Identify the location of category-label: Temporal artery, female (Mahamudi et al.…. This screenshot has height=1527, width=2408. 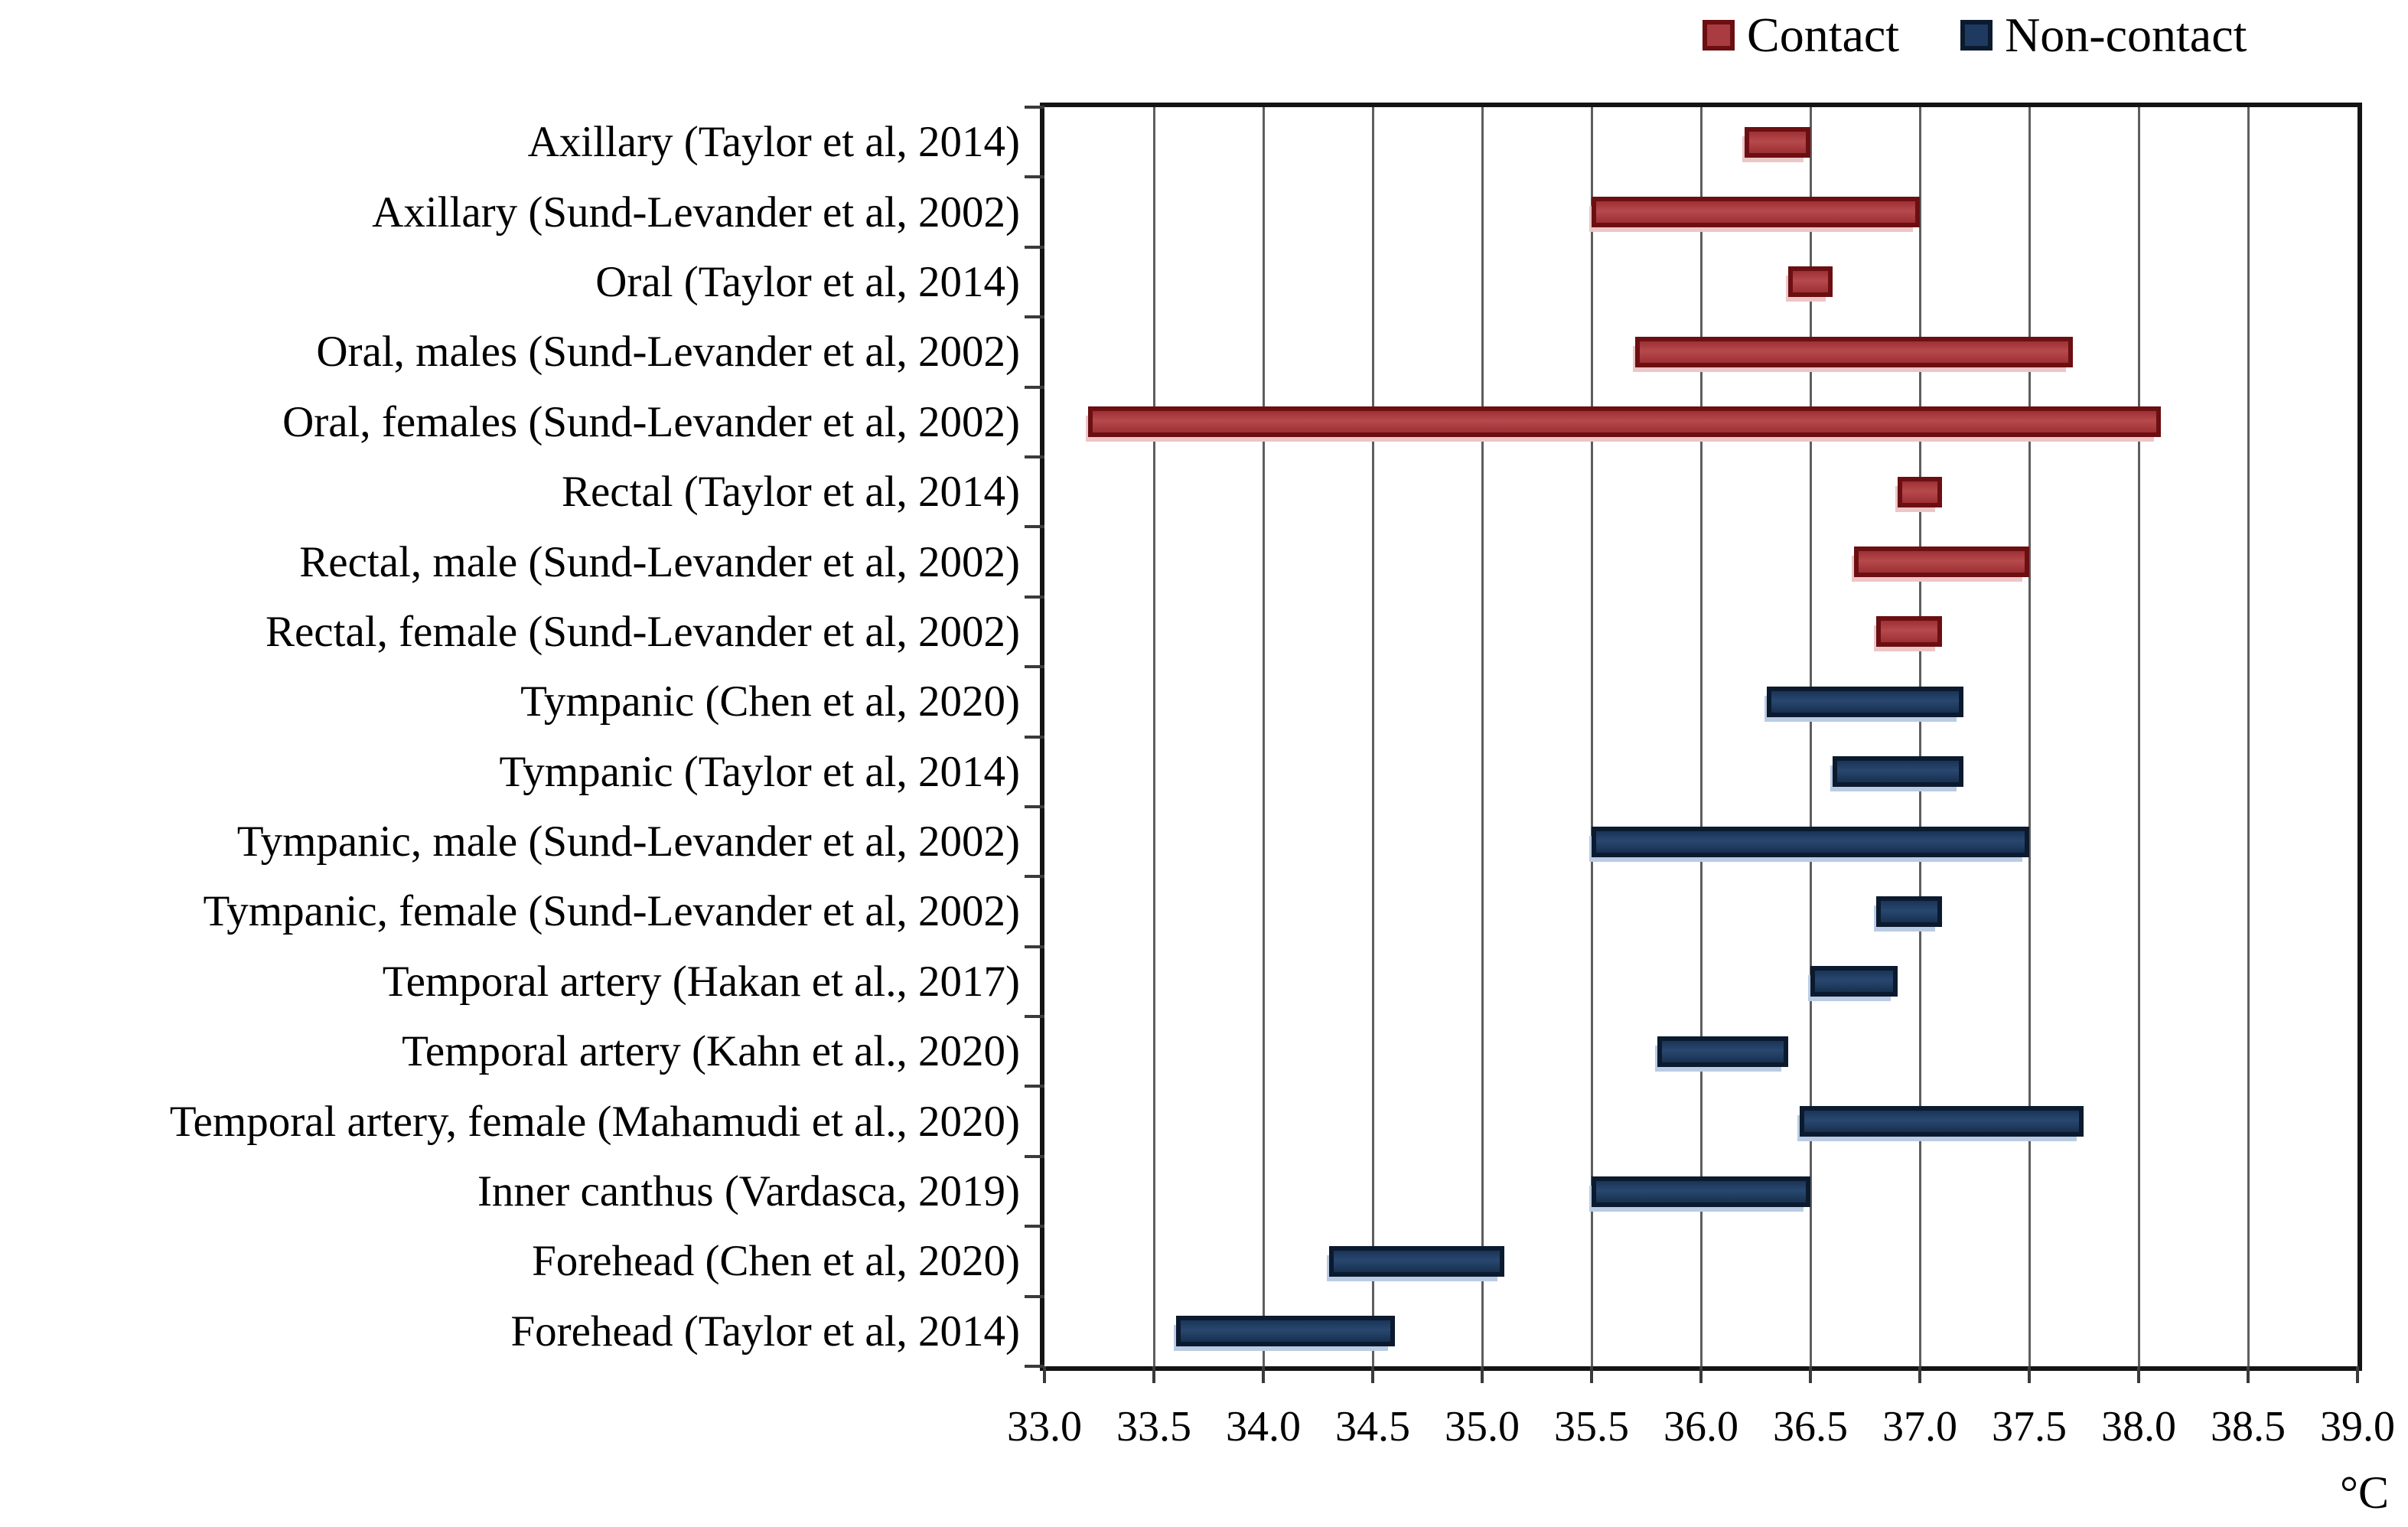
(594, 1121).